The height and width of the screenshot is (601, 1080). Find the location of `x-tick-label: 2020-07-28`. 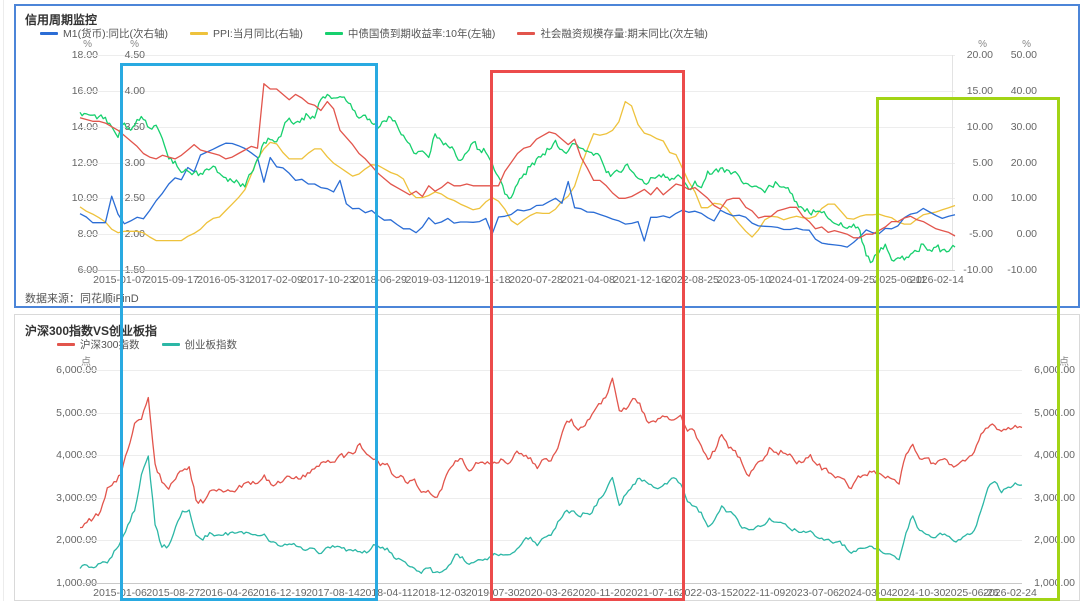

x-tick-label: 2020-07-28 is located at coordinates (536, 280).